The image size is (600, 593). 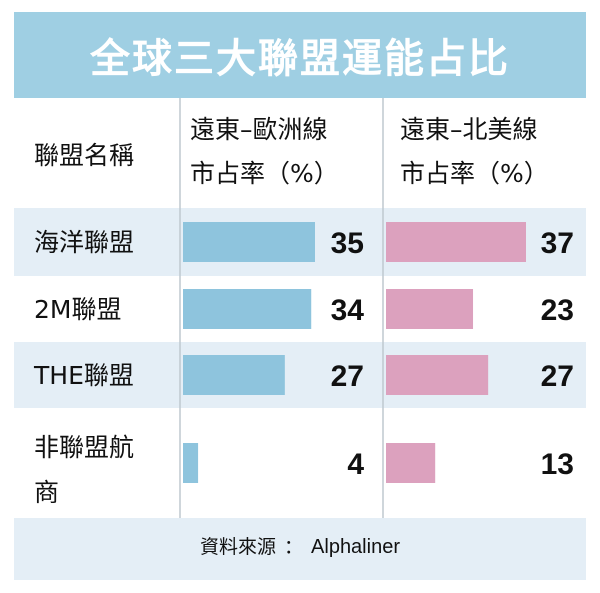 I want to click on table-header-label: 聯盟名稱, so click(x=84, y=155).